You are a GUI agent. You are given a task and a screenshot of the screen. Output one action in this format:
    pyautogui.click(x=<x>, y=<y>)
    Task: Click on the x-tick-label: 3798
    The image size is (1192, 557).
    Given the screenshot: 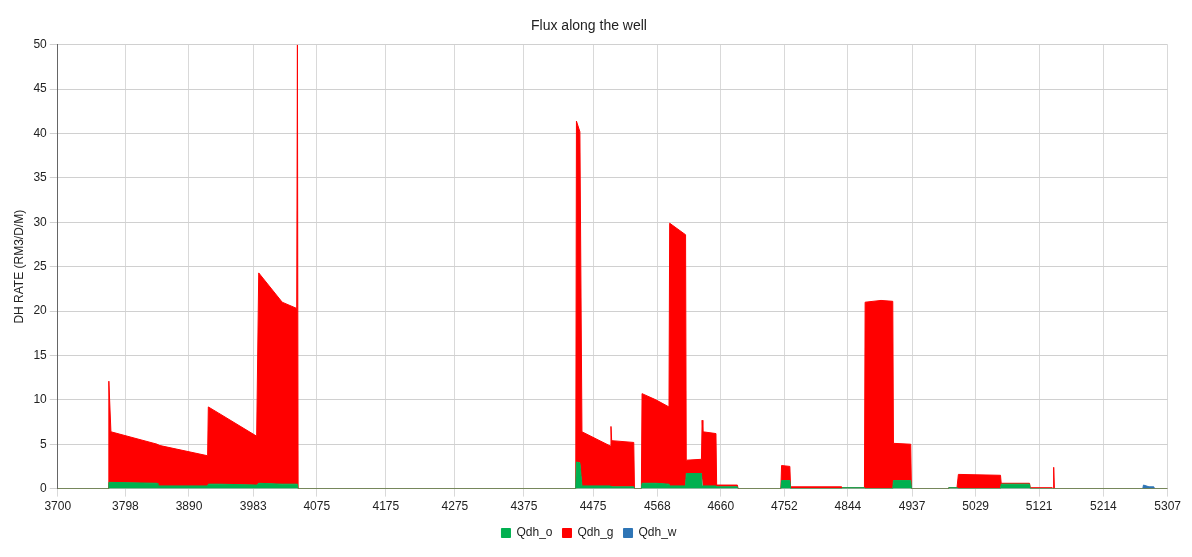 What is the action you would take?
    pyautogui.click(x=126, y=506)
    